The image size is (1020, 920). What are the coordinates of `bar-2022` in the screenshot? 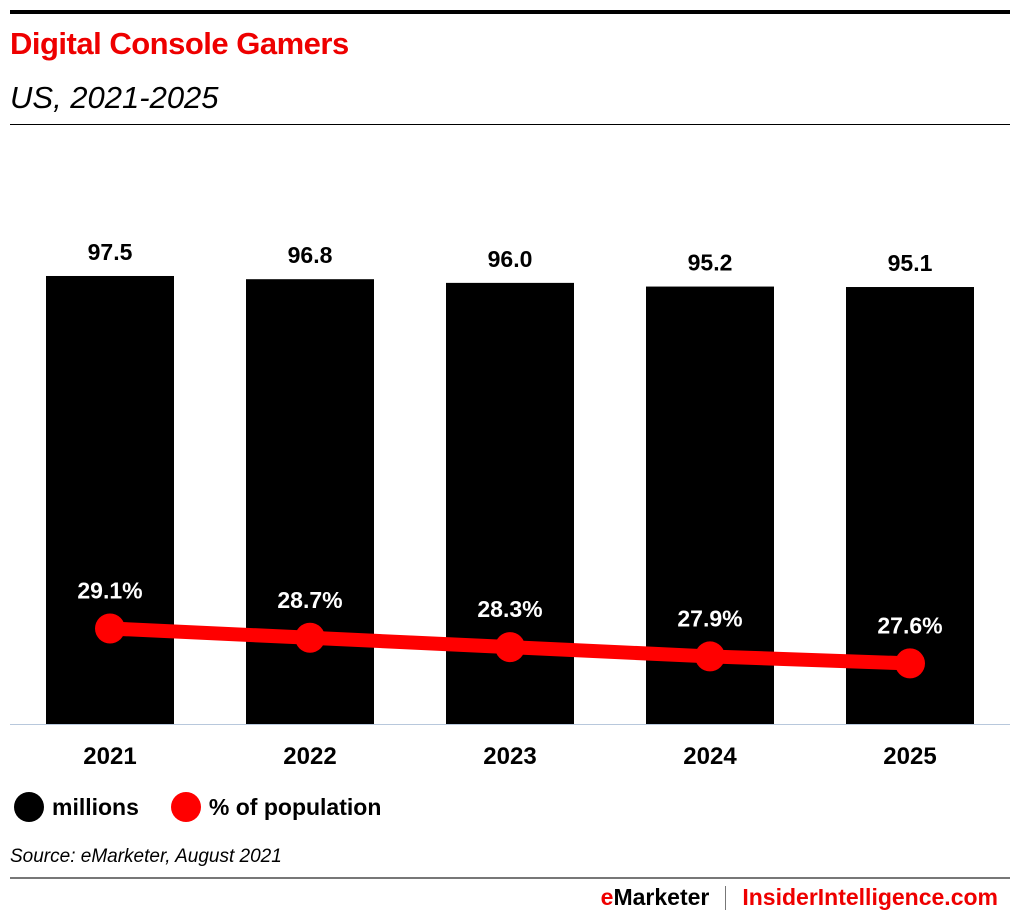 It's located at (310, 501).